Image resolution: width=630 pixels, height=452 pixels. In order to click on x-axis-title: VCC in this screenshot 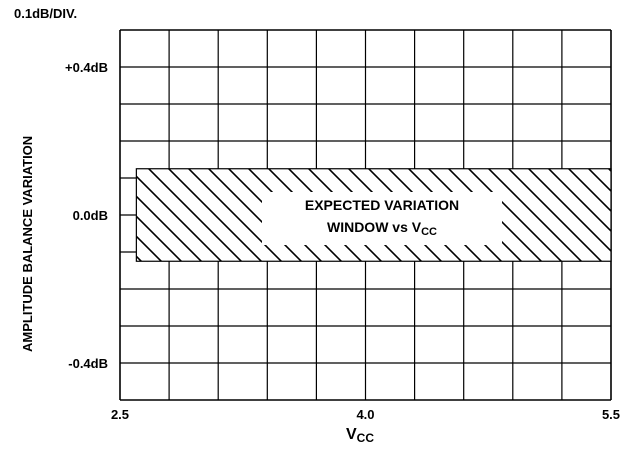, I will do `click(360, 435)`.